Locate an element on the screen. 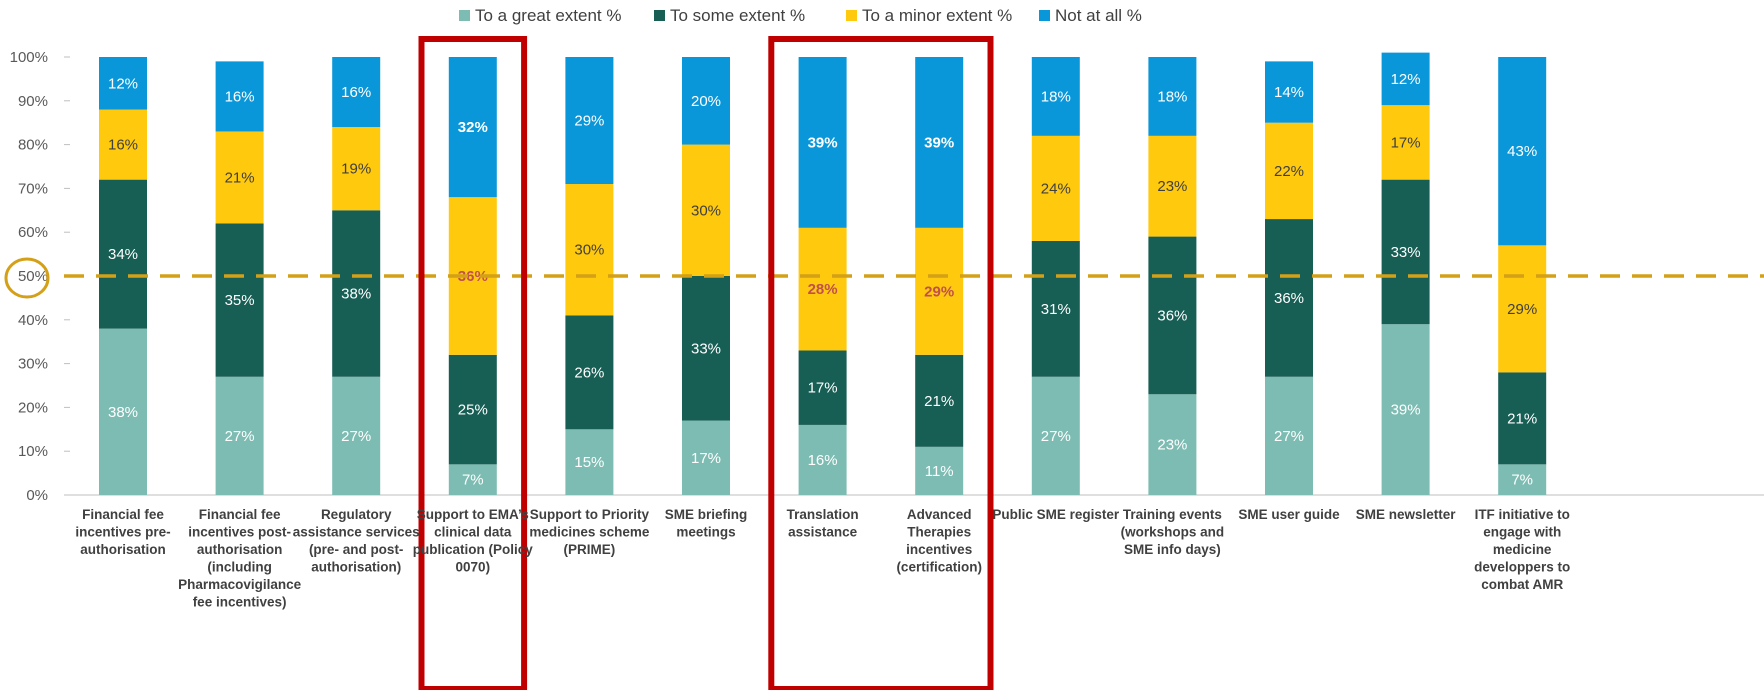 The height and width of the screenshot is (690, 1764). data-label: 7% is located at coordinates (473, 480).